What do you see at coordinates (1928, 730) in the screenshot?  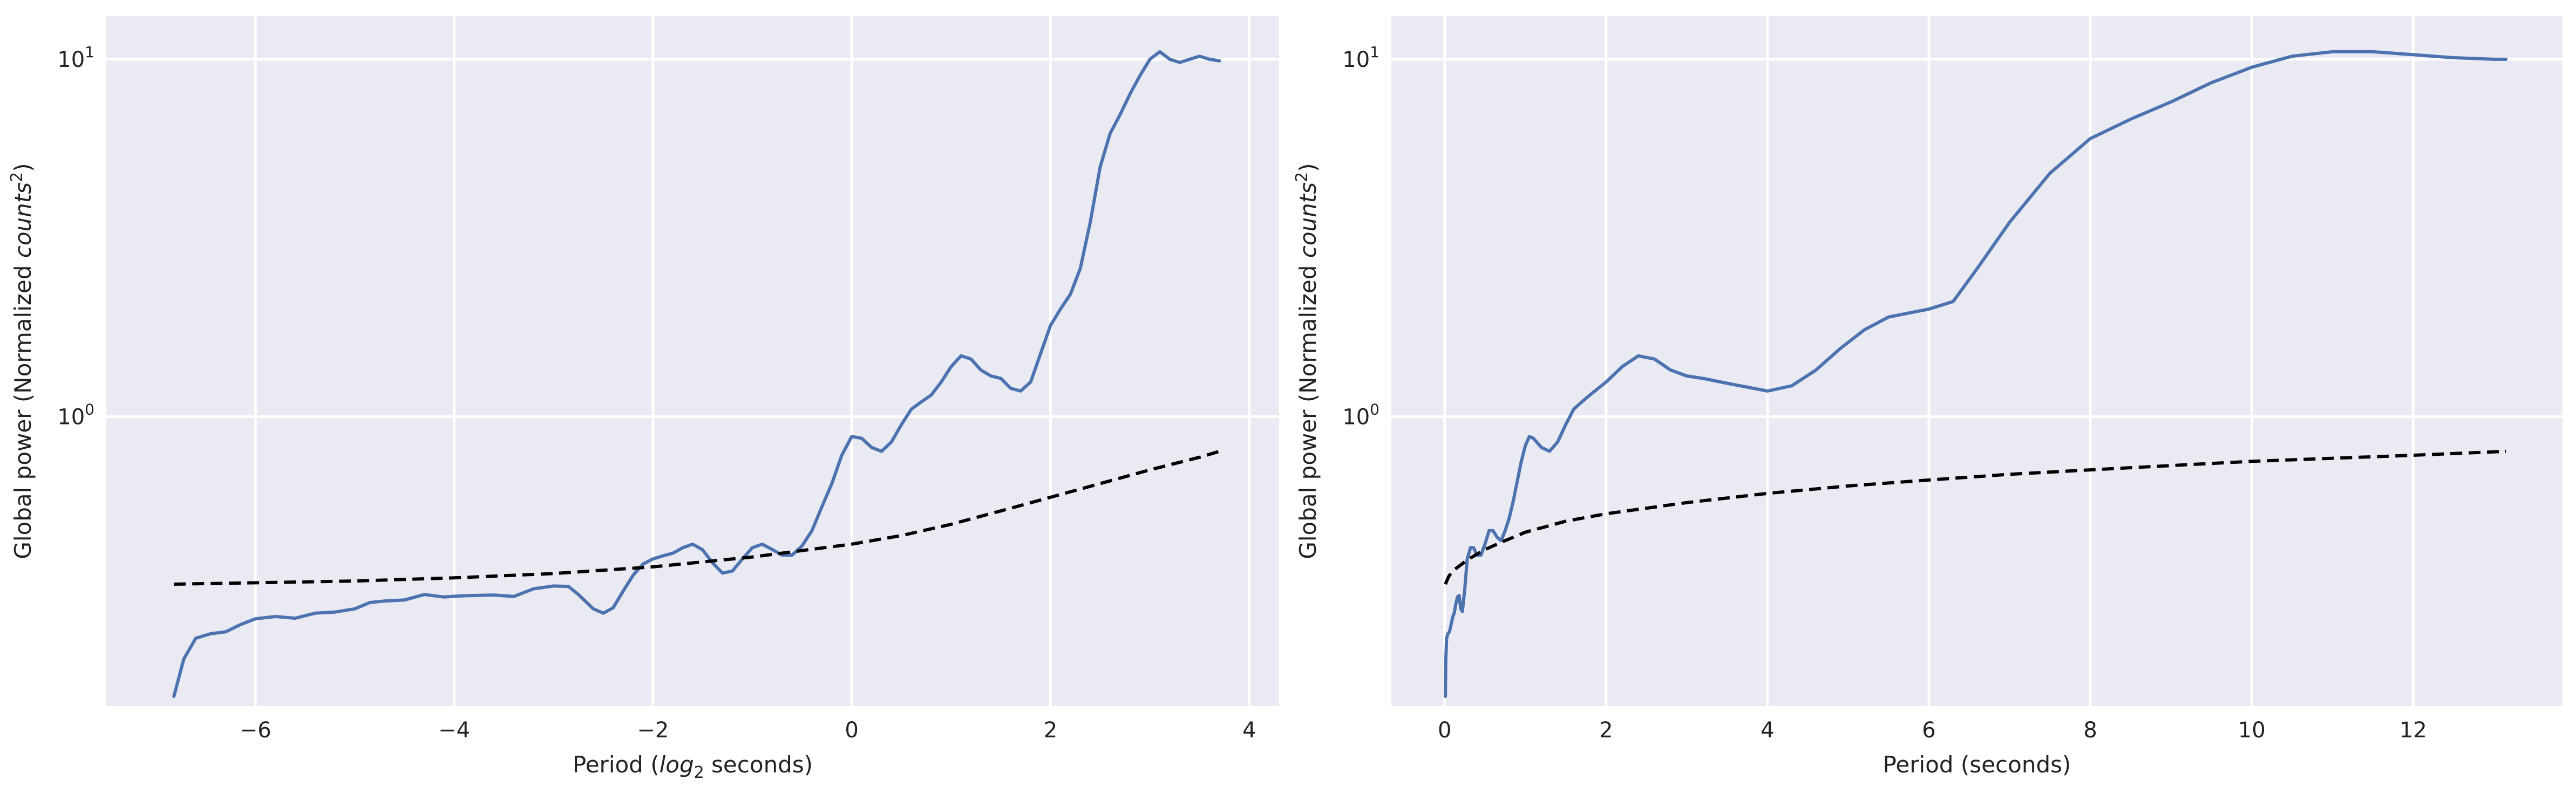 I see `right-x-tick-label: 6` at bounding box center [1928, 730].